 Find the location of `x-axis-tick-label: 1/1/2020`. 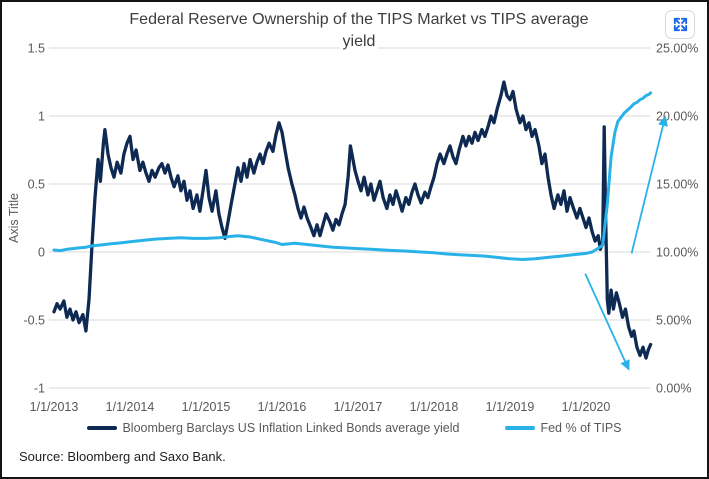

x-axis-tick-label: 1/1/2020 is located at coordinates (586, 407).